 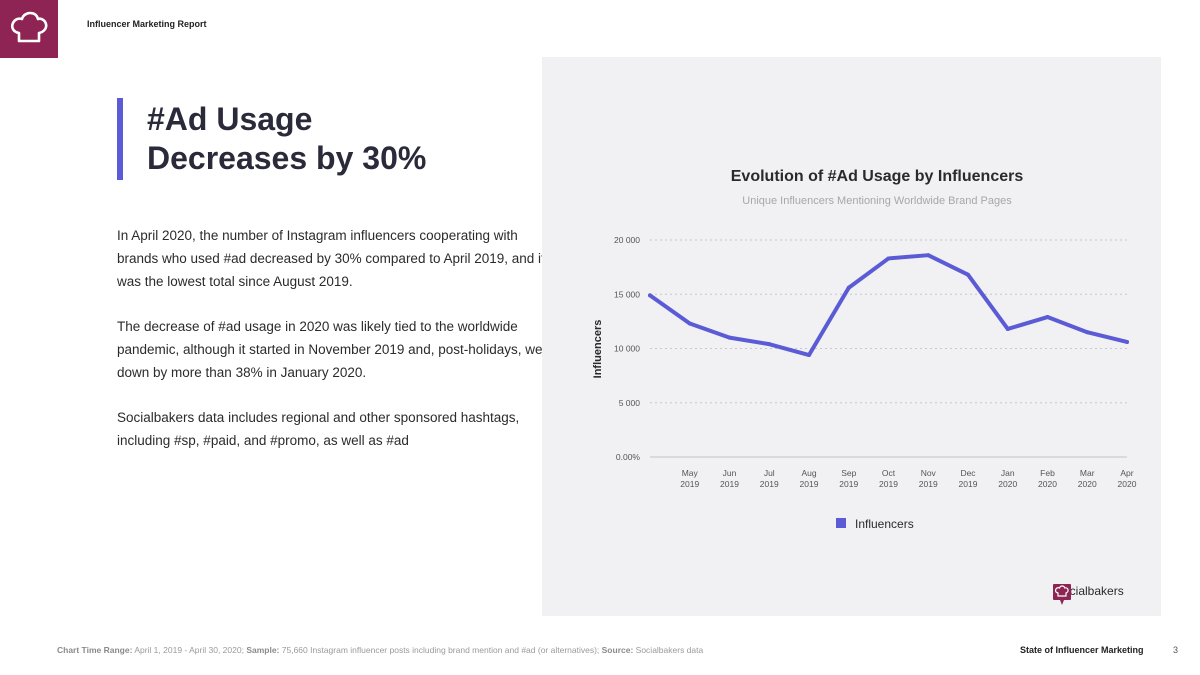 I want to click on footer-source-value: Socialbakers data, so click(x=668, y=650).